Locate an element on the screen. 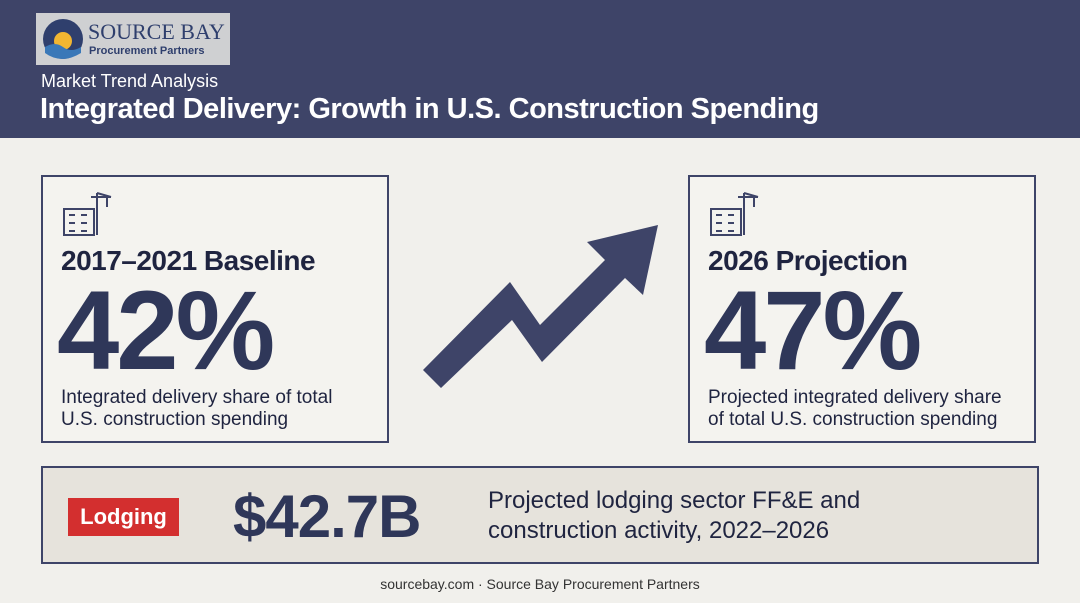 Image resolution: width=1080 pixels, height=603 pixels. logo-tagline: Procurement Partners is located at coordinates (147, 51).